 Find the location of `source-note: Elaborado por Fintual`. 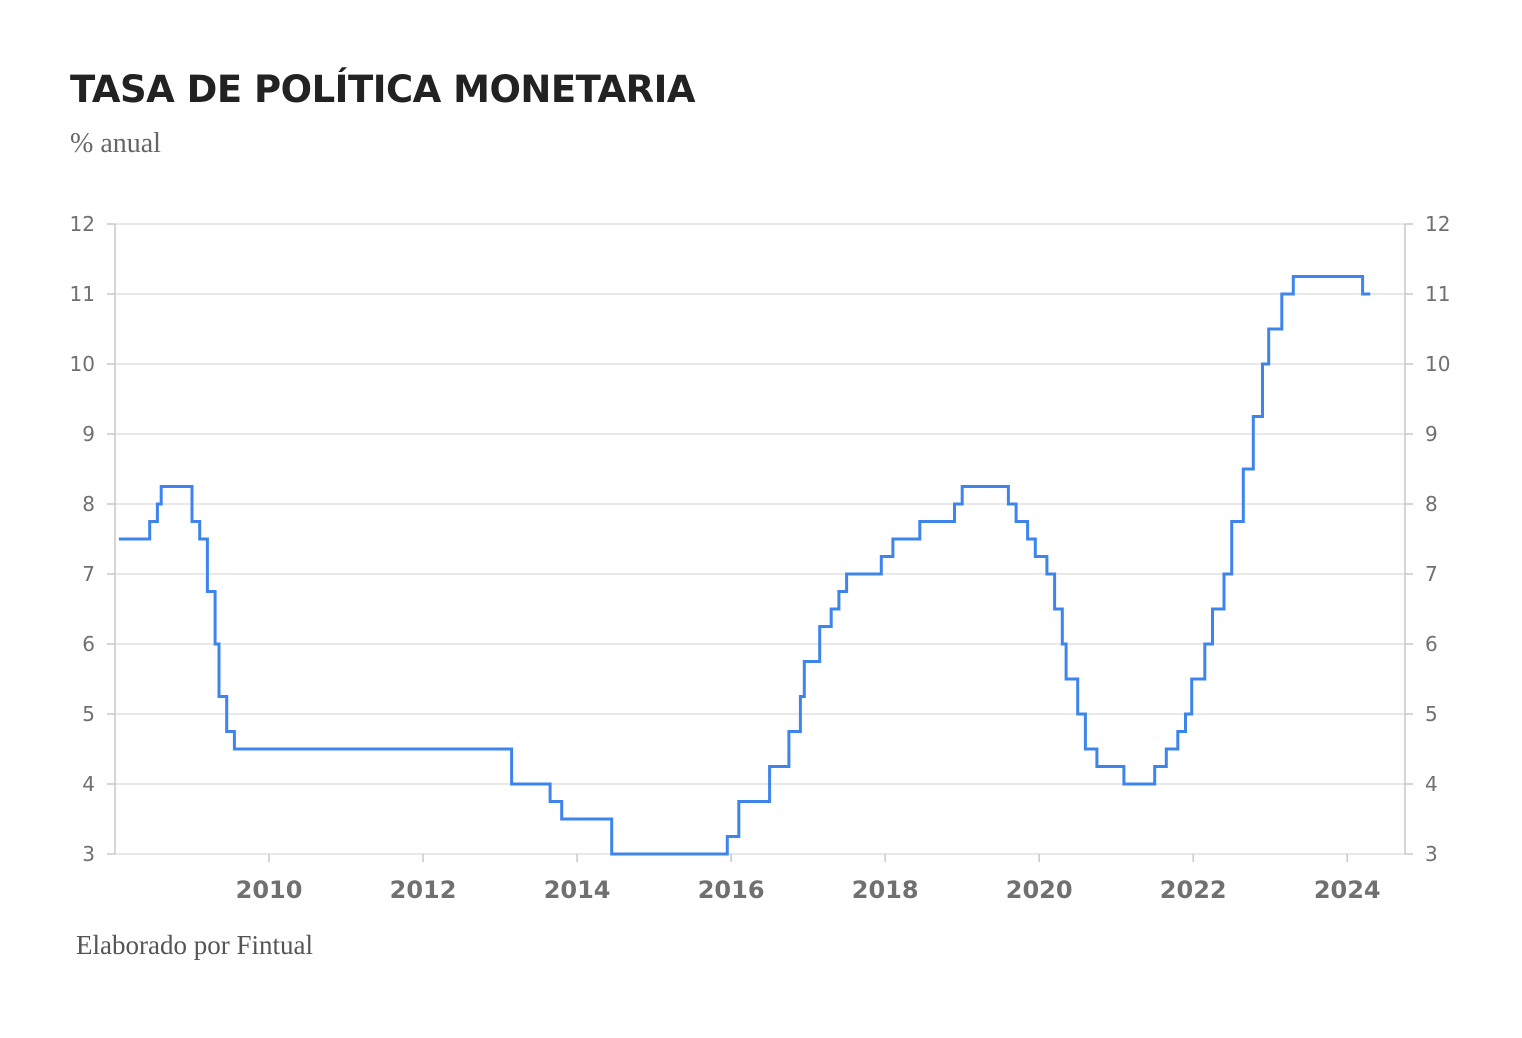

source-note: Elaborado por Fintual is located at coordinates (194, 945).